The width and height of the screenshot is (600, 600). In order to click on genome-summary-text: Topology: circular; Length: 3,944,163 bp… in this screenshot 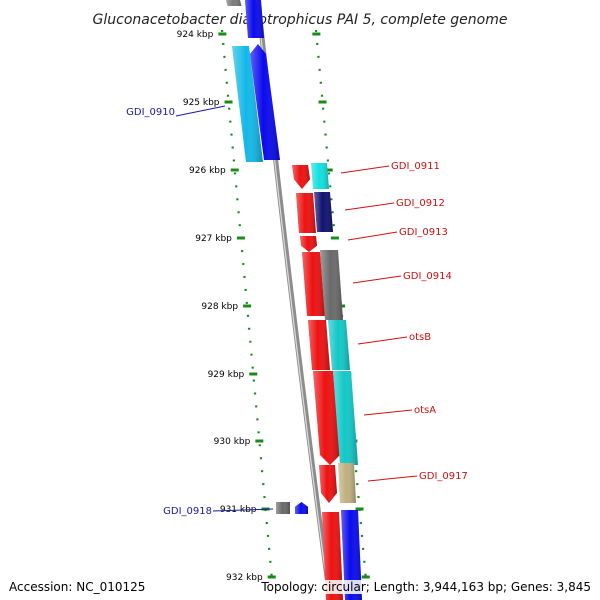, I will do `click(426, 587)`.